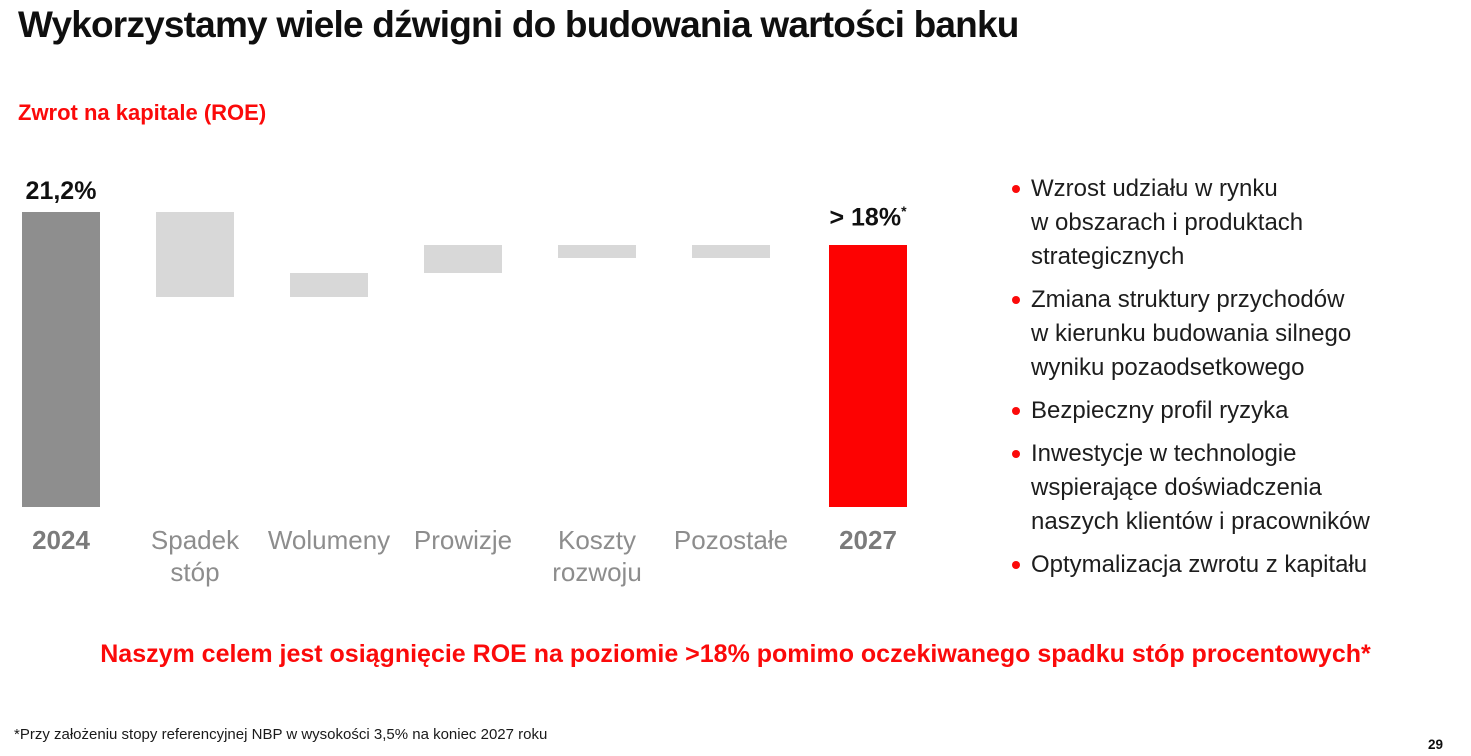 This screenshot has width=1471, height=756. Describe the element at coordinates (868, 376) in the screenshot. I see `waterfall-bar-2027` at that location.